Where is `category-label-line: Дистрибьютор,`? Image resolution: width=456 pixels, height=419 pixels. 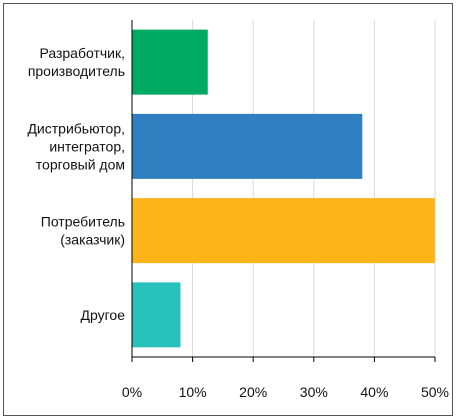 category-label-line: Дистрибьютор, is located at coordinates (76, 128).